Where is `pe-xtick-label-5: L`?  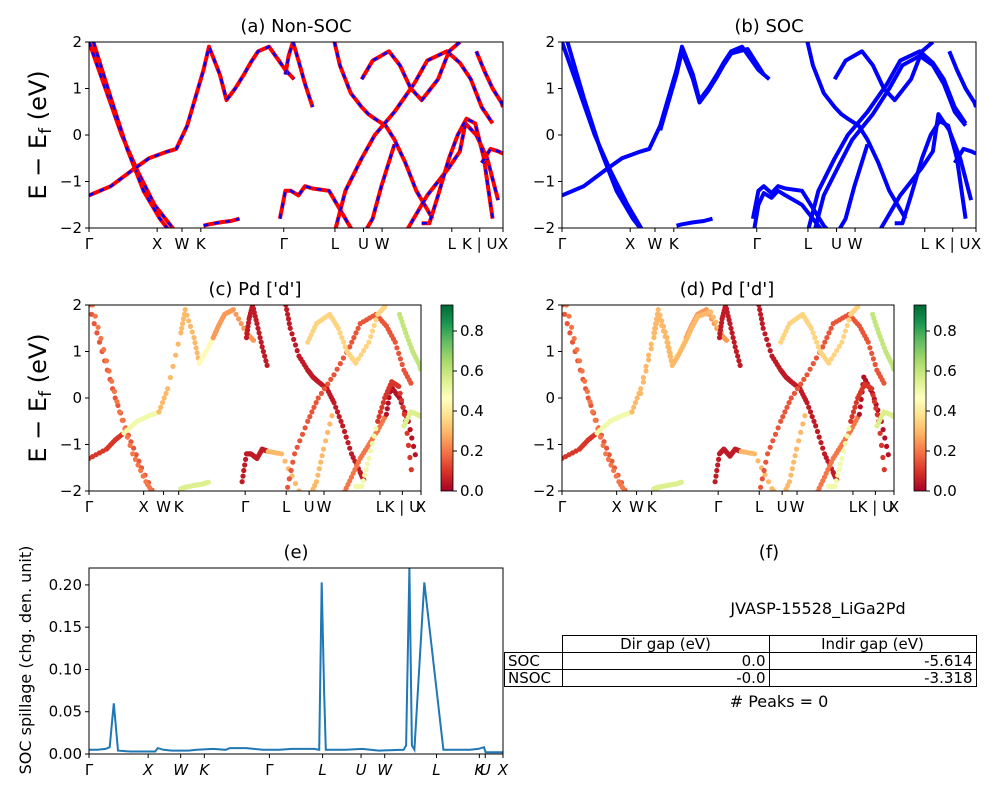 pe-xtick-label-5: L is located at coordinates (322, 770).